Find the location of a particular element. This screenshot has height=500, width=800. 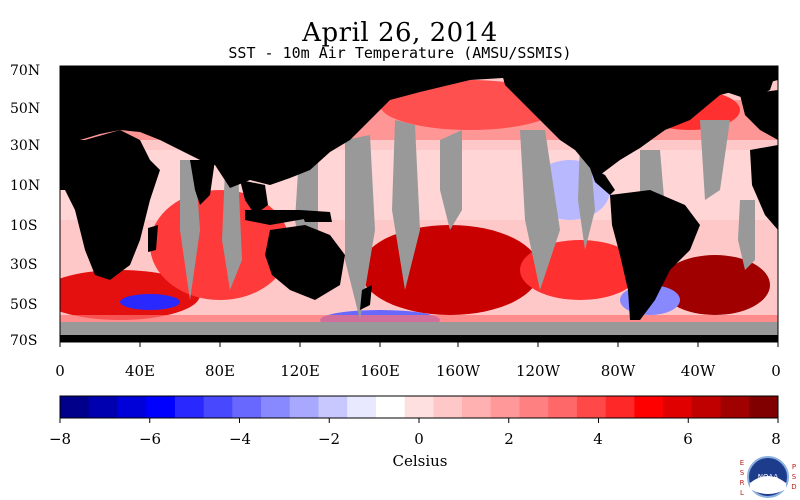

colorbar-tick-label: 6 is located at coordinates (688, 439).